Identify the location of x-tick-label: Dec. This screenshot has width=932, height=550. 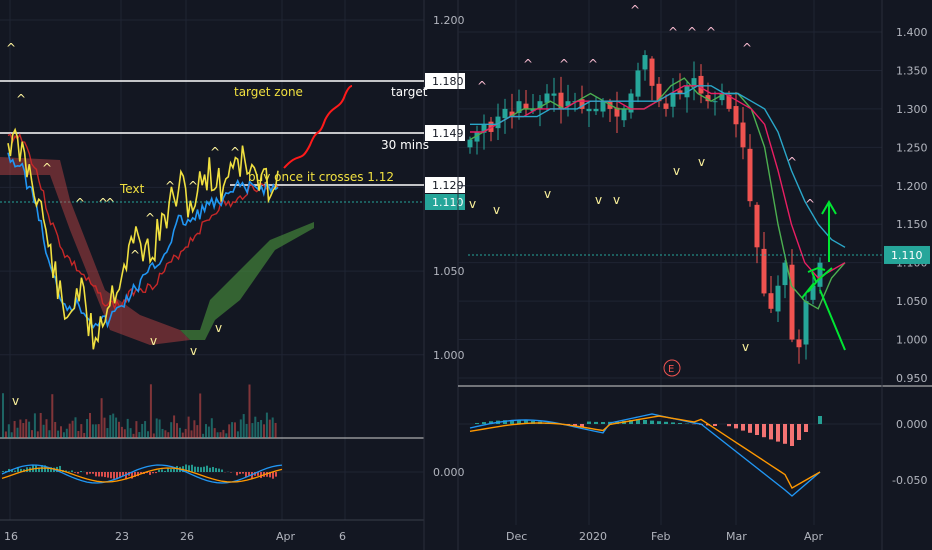
(516, 536).